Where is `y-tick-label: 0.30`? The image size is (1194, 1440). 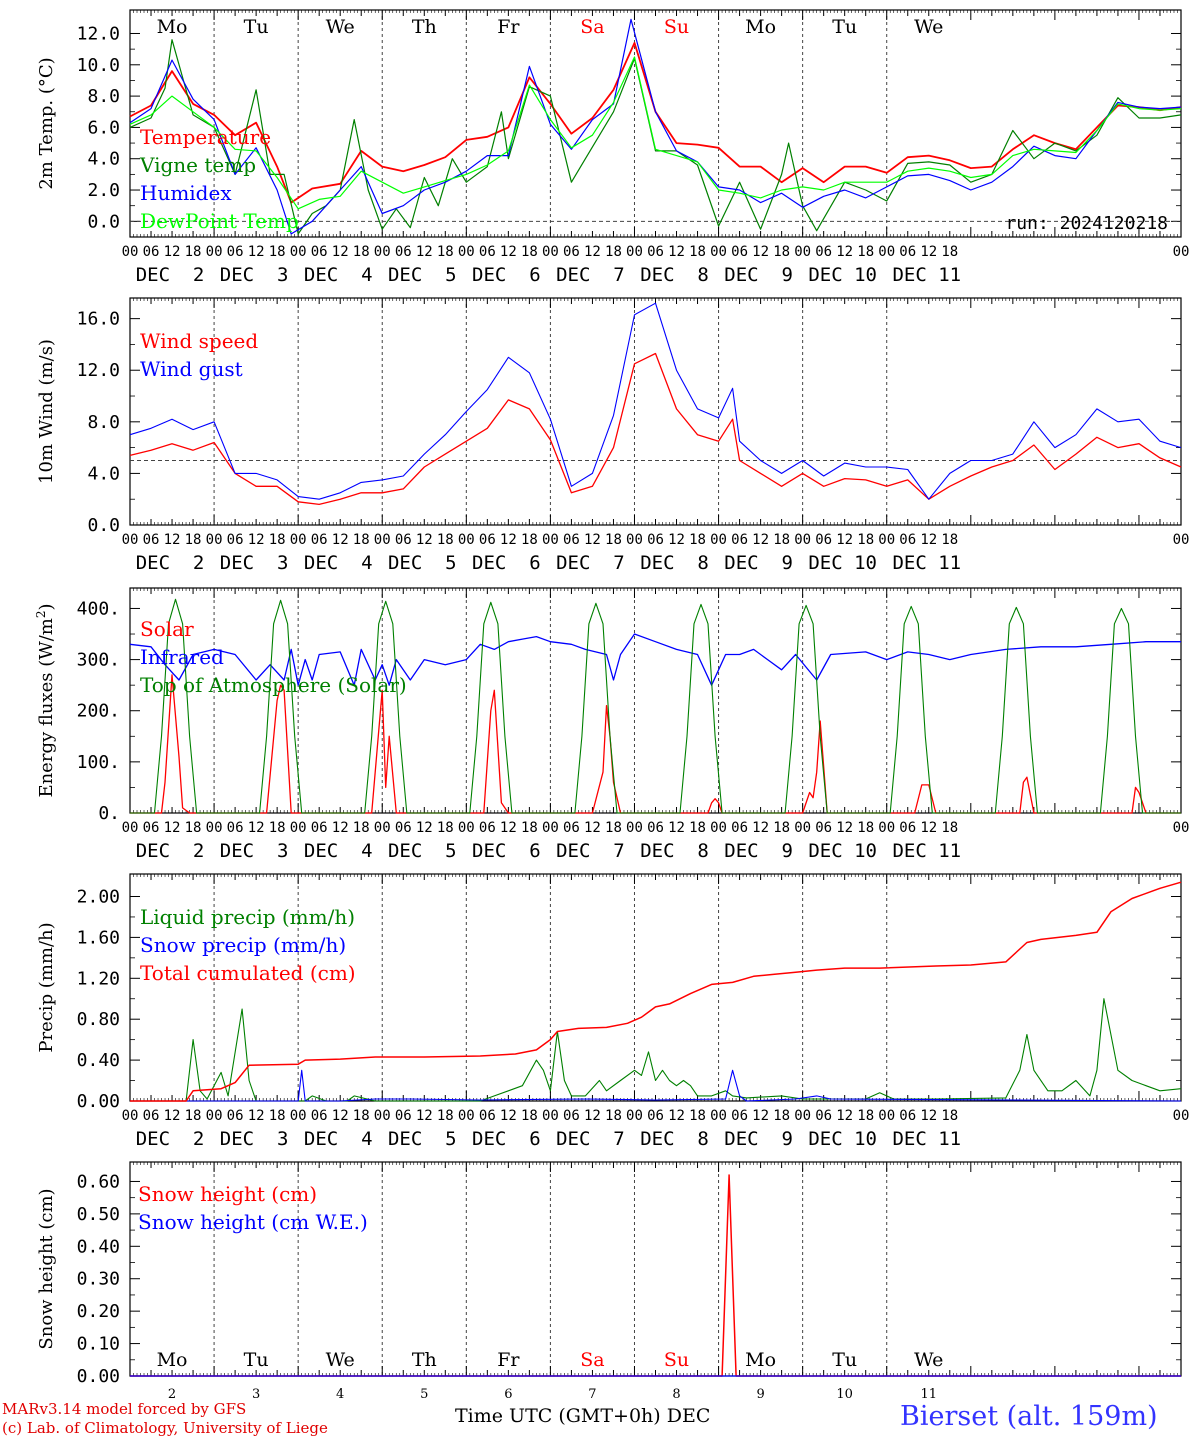
y-tick-label: 0.30 is located at coordinates (98, 1279).